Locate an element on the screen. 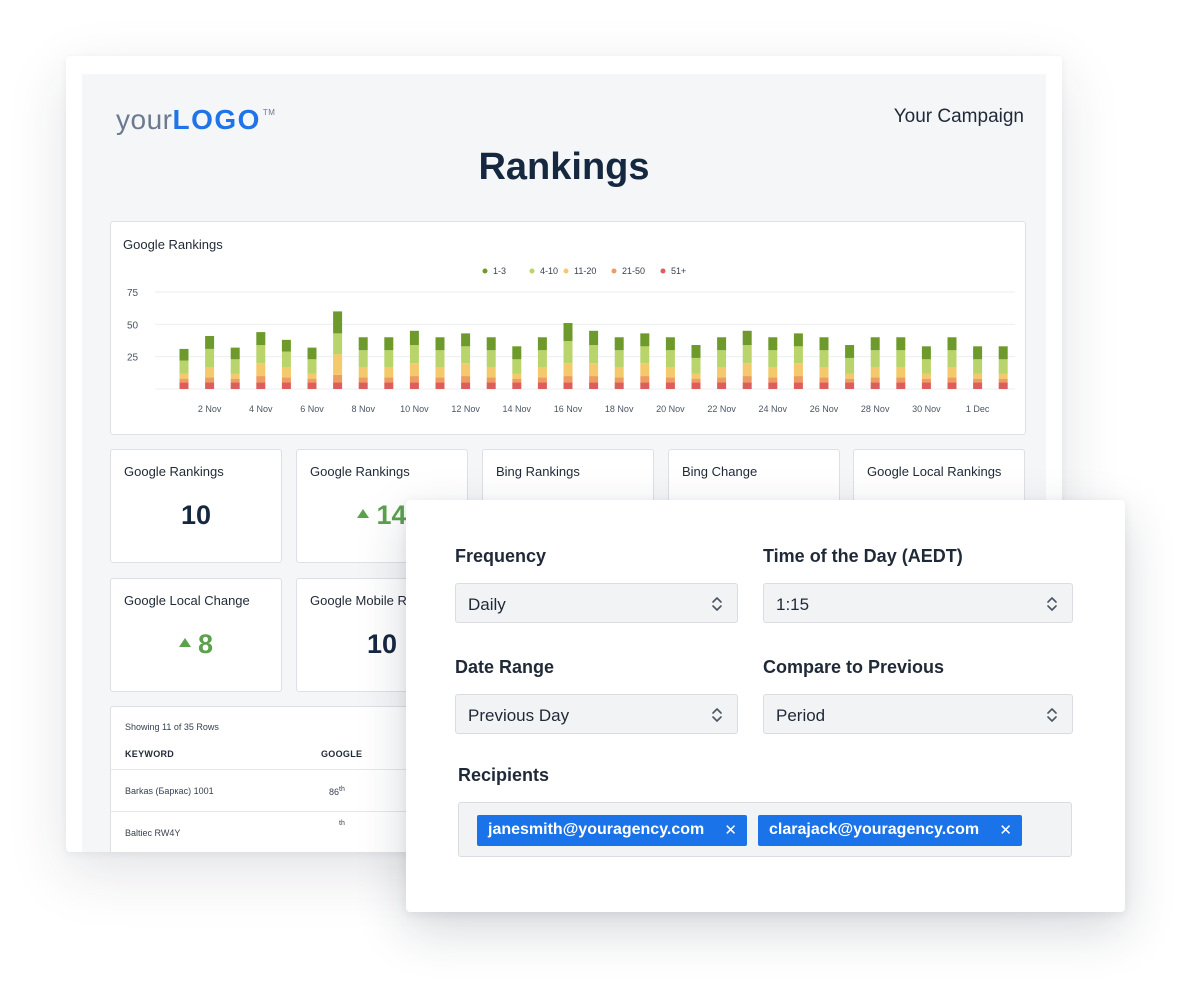  x-tick-label: 30 Nov is located at coordinates (926, 409).